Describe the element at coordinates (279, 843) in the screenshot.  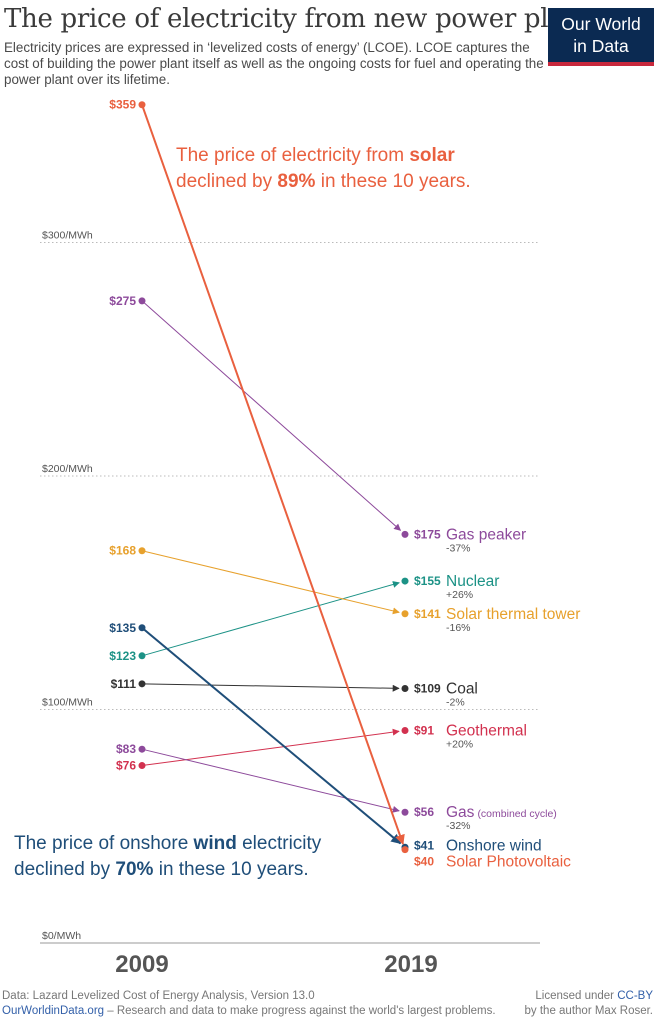
I see `wind-annotation-post1: electricity` at that location.